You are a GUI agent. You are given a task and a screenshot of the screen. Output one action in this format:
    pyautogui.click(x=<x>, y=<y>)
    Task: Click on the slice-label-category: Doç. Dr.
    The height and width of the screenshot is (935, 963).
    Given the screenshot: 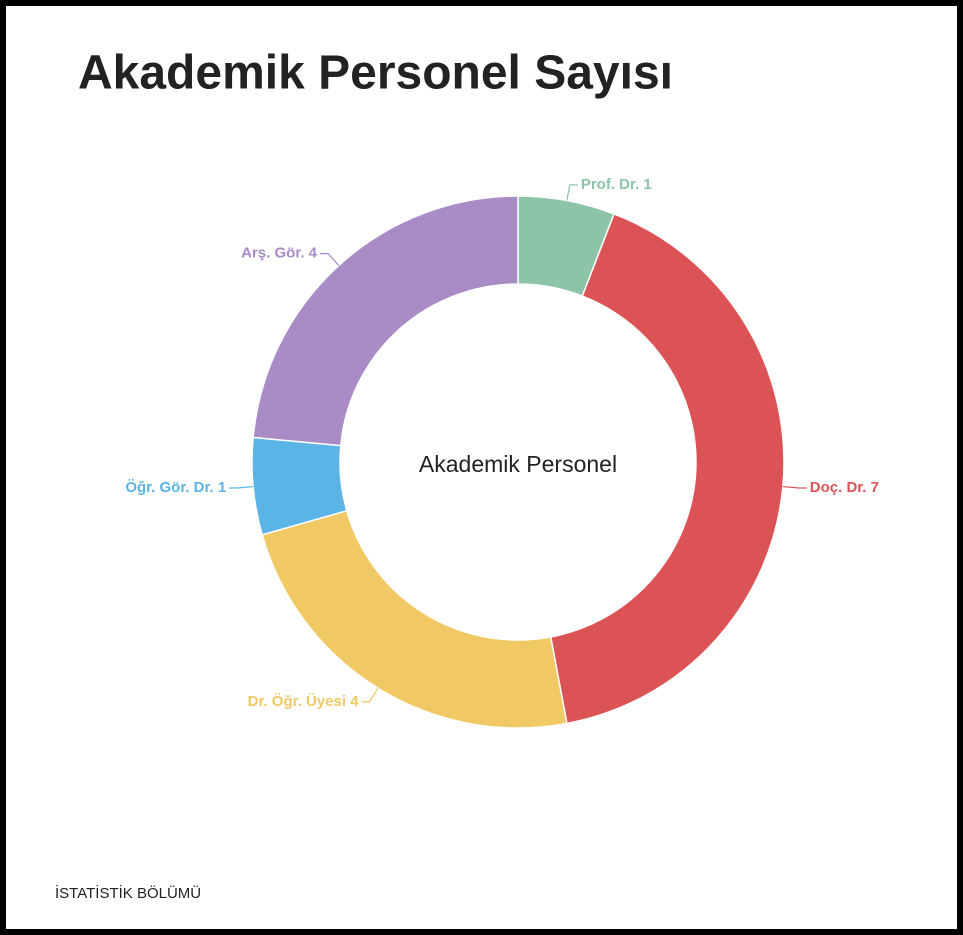 What is the action you would take?
    pyautogui.click(x=838, y=487)
    